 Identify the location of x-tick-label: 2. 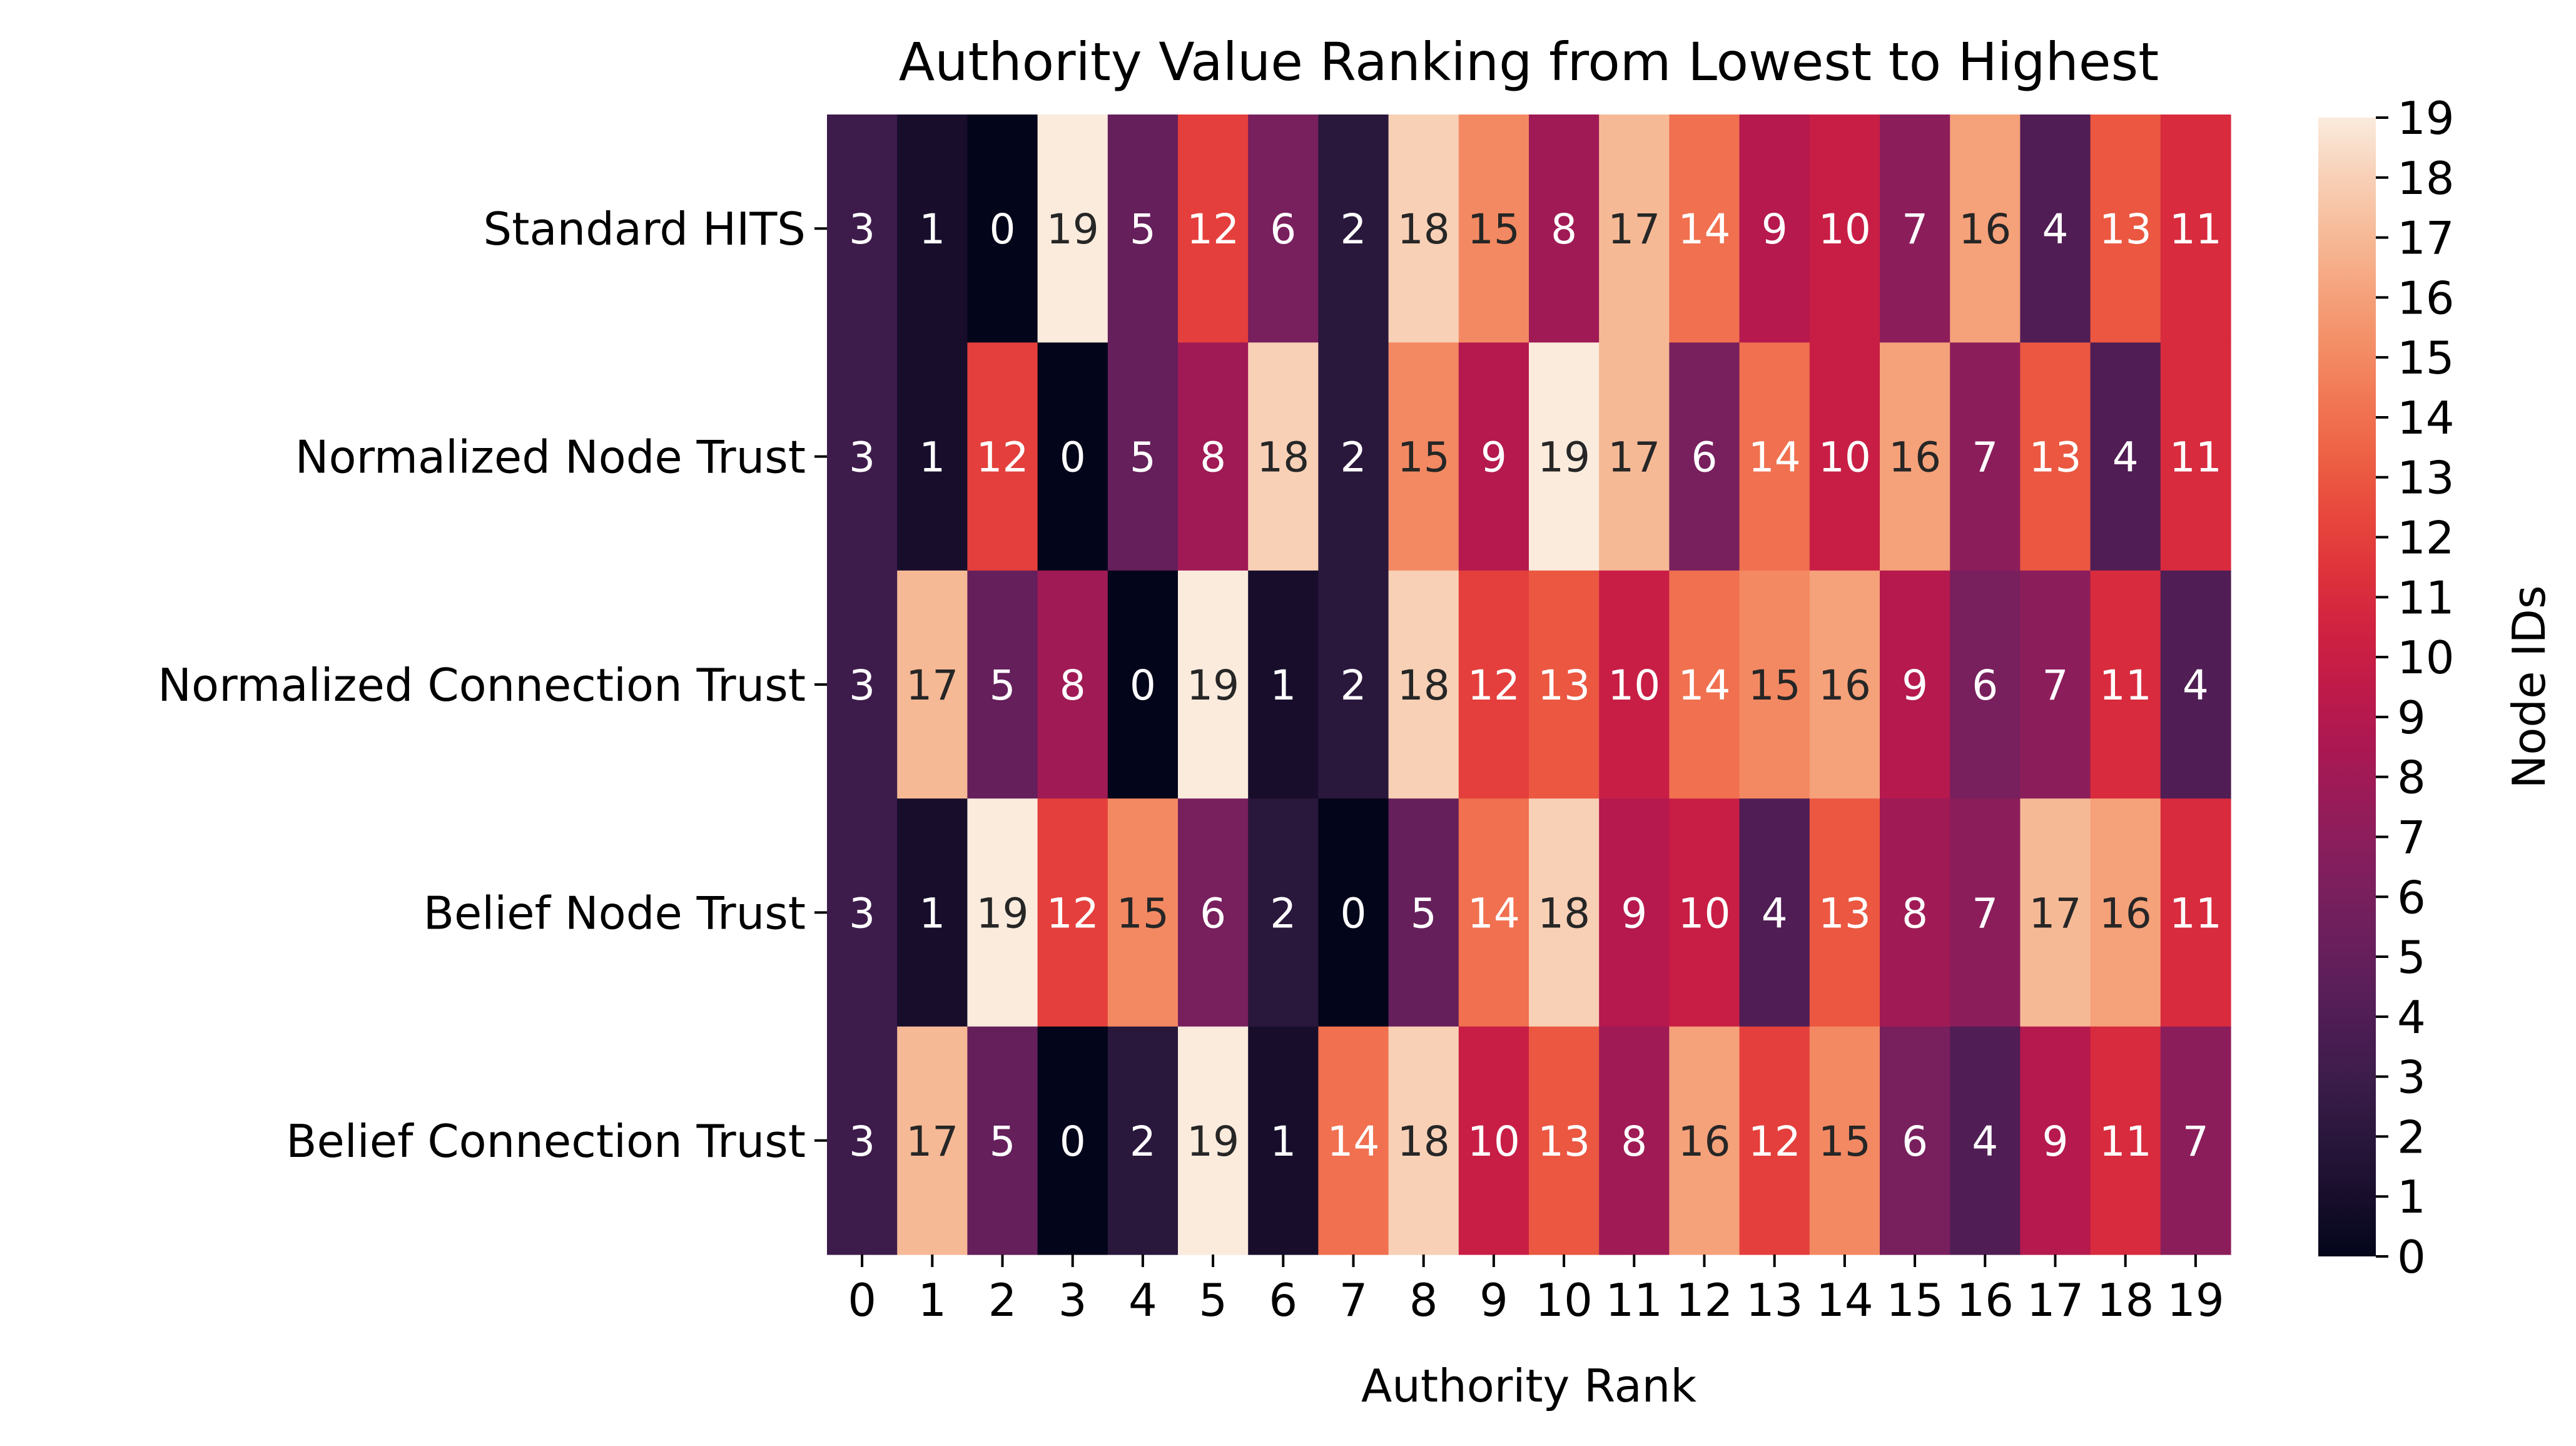
(1003, 1300).